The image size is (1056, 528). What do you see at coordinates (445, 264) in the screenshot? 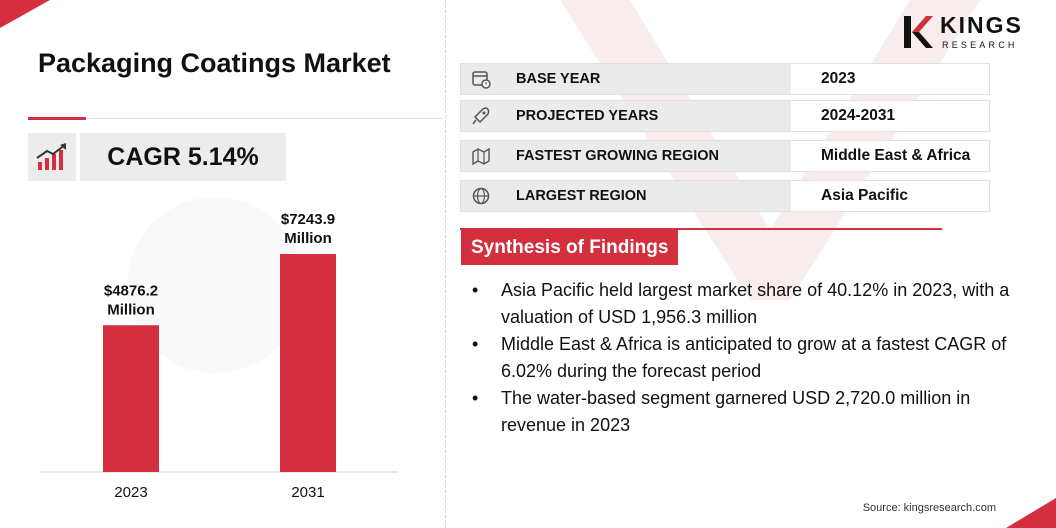
I see `vertical-divider` at bounding box center [445, 264].